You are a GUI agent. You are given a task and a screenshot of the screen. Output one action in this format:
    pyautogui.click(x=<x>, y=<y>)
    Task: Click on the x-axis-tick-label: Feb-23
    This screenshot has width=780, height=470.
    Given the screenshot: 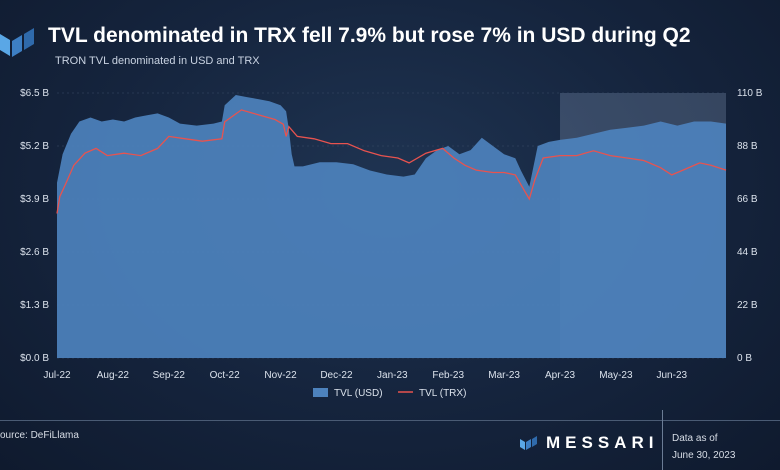 What is the action you would take?
    pyautogui.click(x=448, y=375)
    